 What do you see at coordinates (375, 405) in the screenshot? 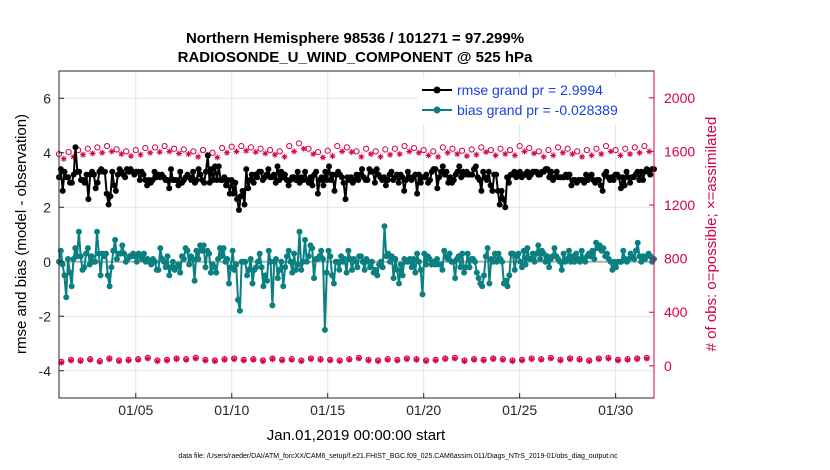
I see `x-axis-ticks: 01/05 01/10 01/15 01/20 01/25 01/30` at bounding box center [375, 405].